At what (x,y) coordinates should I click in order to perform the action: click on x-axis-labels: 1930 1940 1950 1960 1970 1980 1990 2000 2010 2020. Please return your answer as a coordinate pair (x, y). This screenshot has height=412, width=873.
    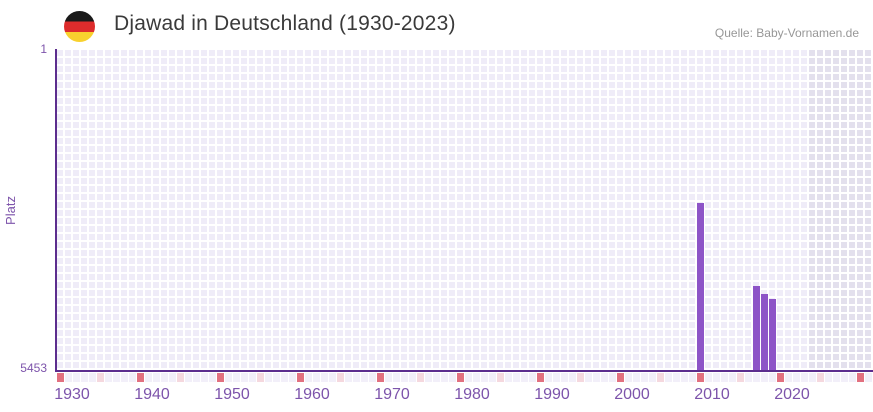
    Looking at the image, I should click on (463, 396).